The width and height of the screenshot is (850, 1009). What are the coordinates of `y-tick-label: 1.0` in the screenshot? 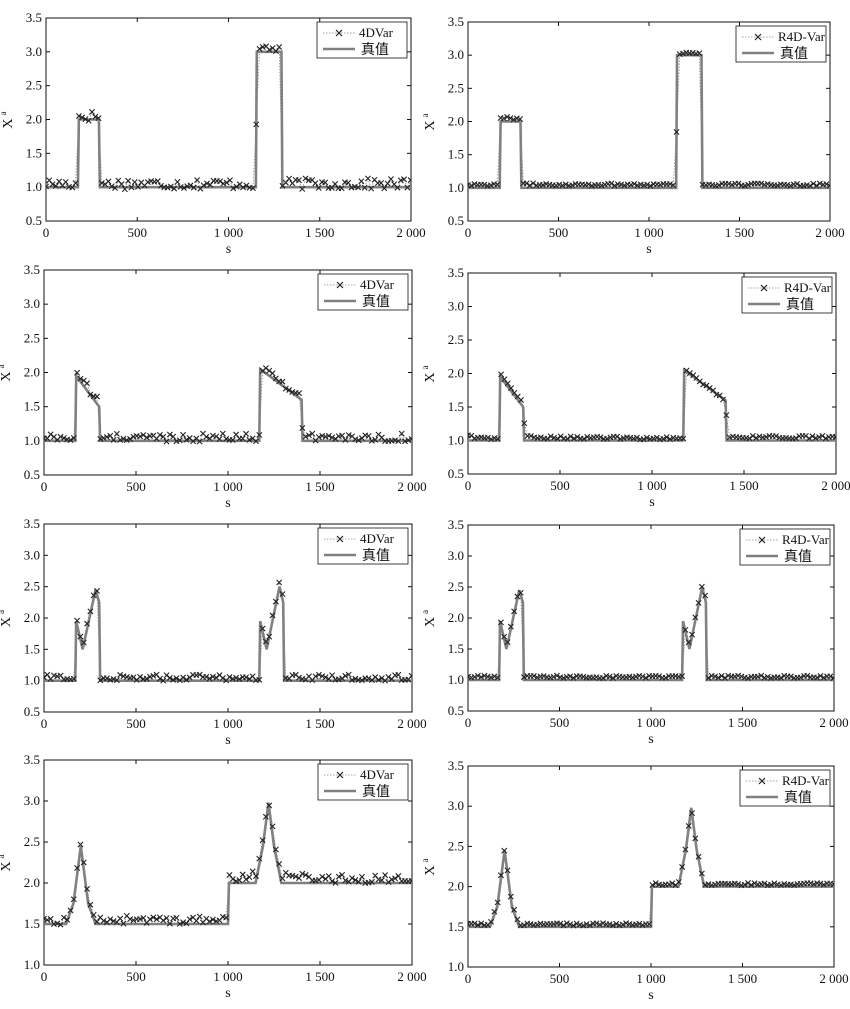 It's located at (32, 964).